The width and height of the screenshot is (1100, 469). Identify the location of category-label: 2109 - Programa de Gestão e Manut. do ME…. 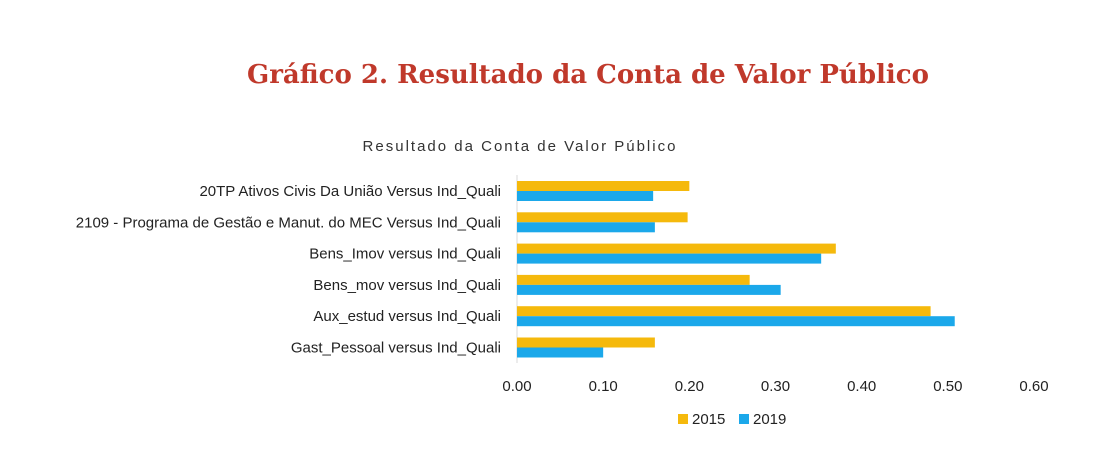
(288, 222).